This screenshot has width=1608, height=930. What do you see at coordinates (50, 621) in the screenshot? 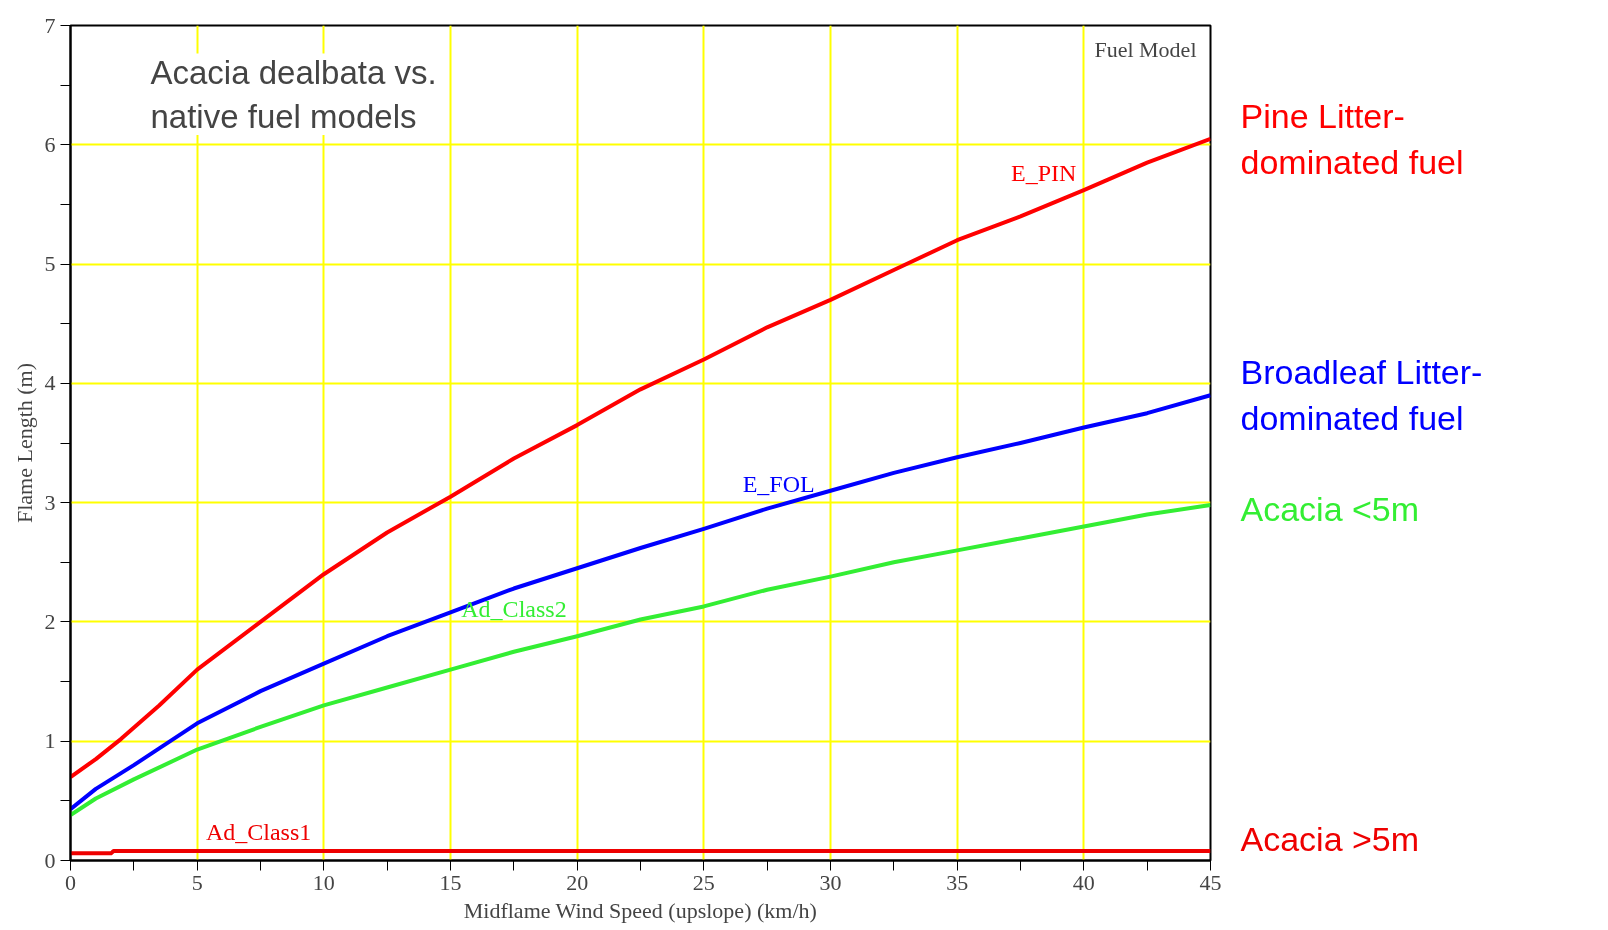
I see `y-tick-label: 2` at bounding box center [50, 621].